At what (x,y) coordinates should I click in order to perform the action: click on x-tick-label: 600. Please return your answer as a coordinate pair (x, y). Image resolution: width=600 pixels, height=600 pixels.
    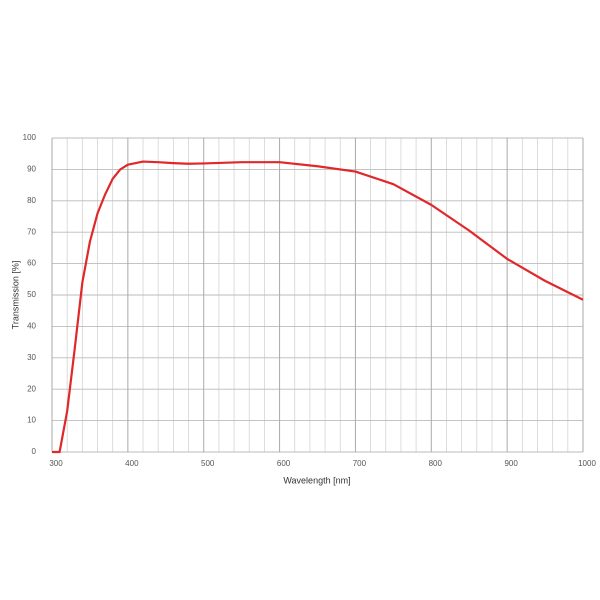
    Looking at the image, I should click on (284, 463).